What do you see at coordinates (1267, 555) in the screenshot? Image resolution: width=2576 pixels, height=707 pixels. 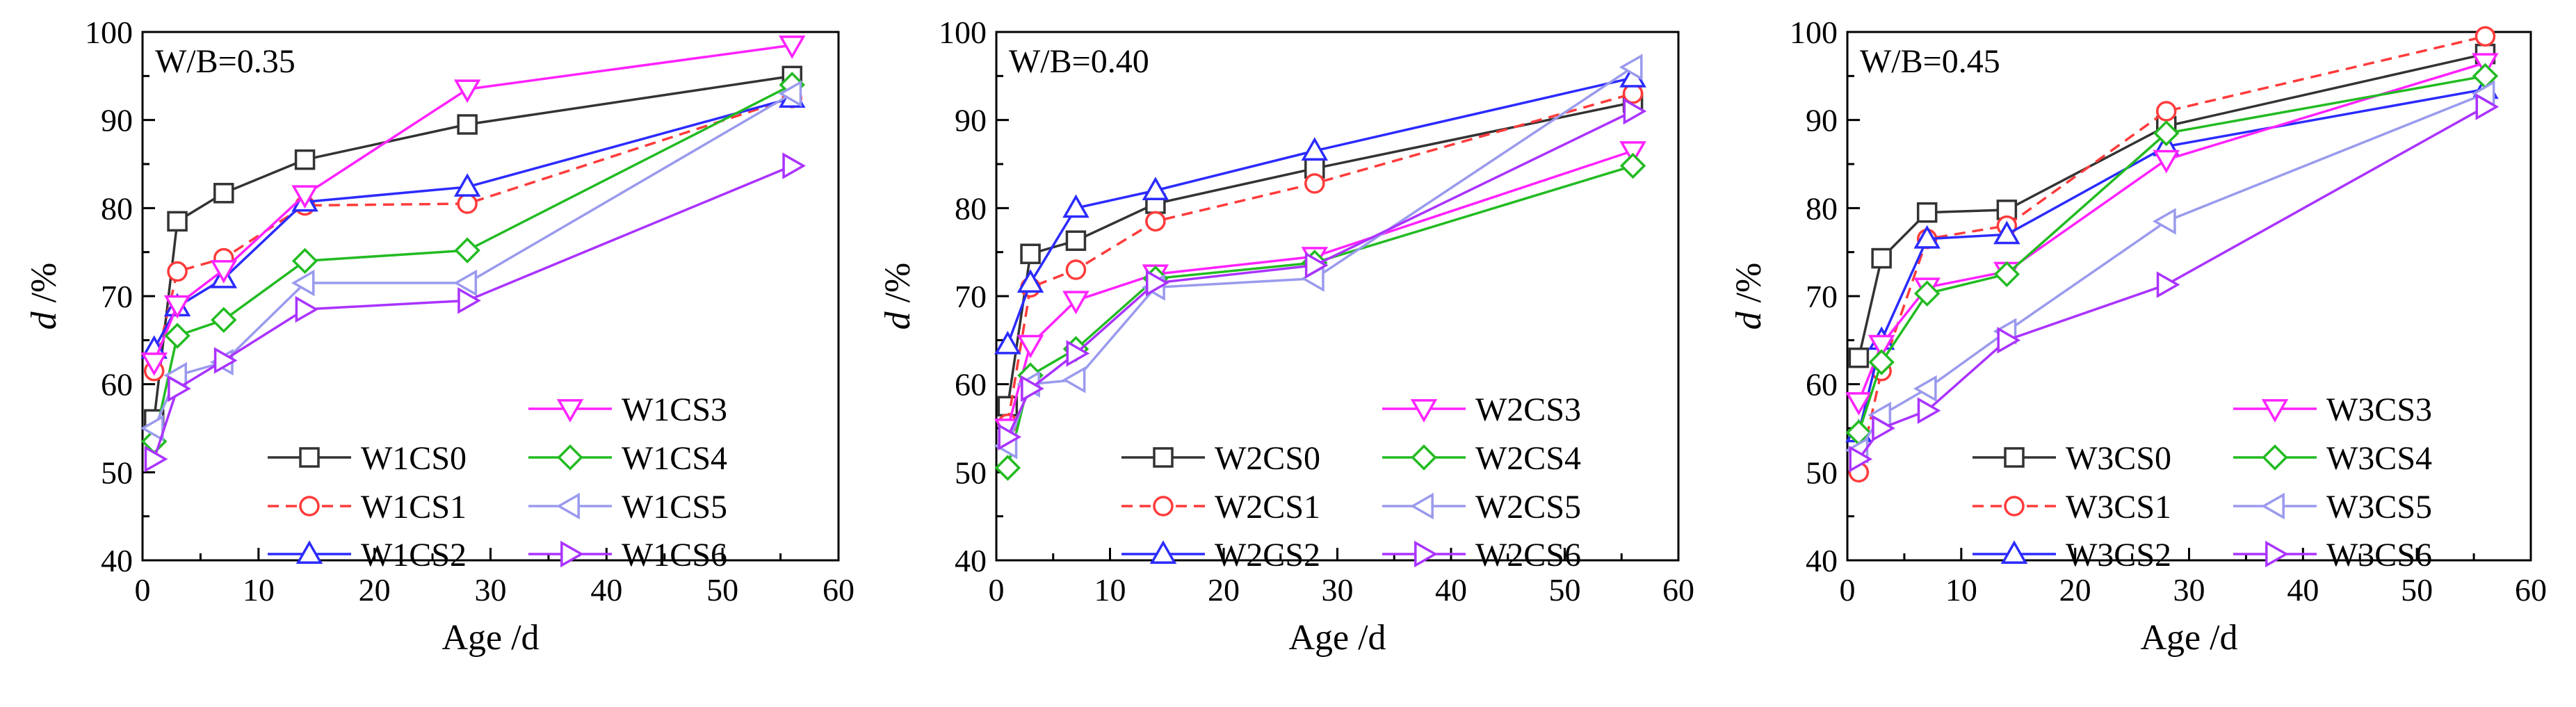 I see `legend-label: W2CS2` at bounding box center [1267, 555].